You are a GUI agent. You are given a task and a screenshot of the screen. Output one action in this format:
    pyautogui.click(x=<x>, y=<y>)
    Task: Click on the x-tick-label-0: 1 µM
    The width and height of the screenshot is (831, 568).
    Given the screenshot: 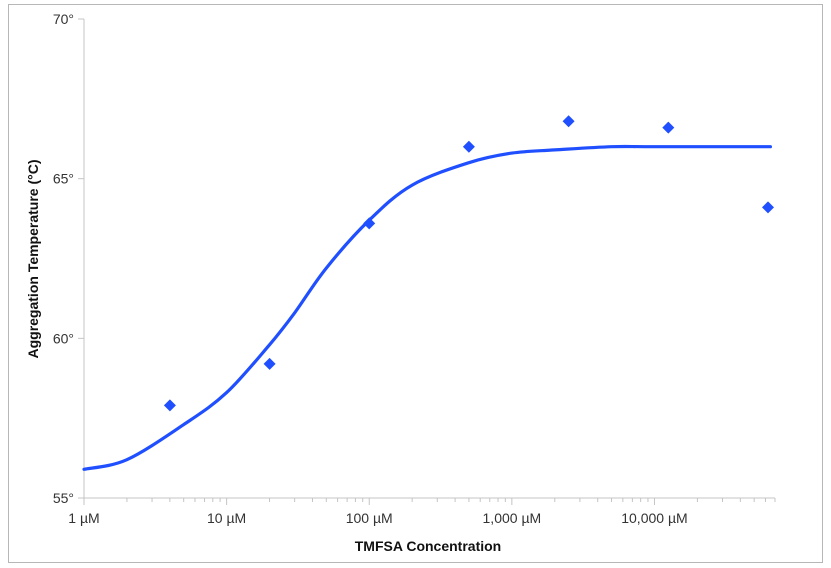 What is the action you would take?
    pyautogui.click(x=83, y=518)
    